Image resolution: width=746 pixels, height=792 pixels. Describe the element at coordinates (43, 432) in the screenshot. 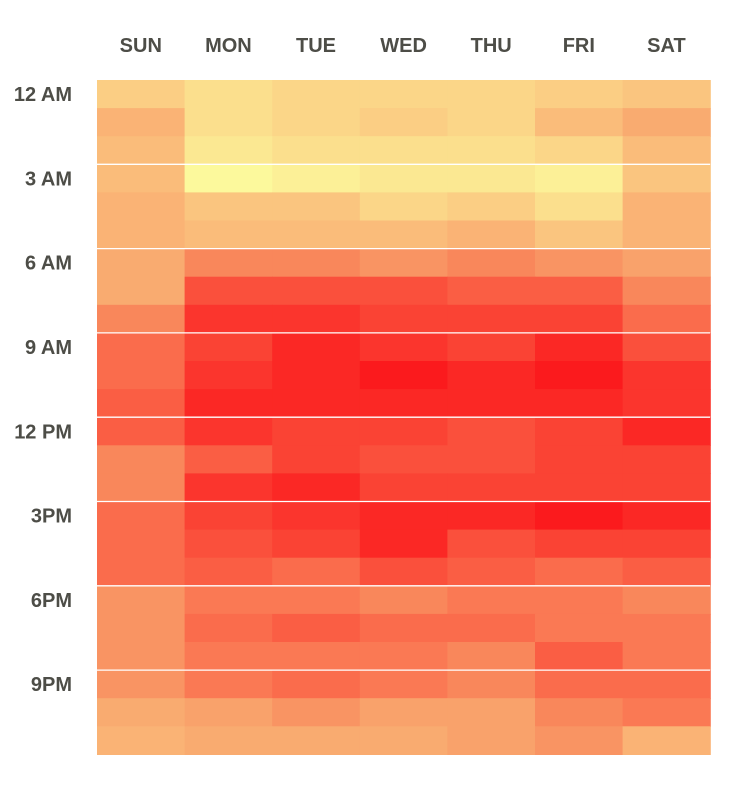

I see `hour-label: 12 PM` at that location.